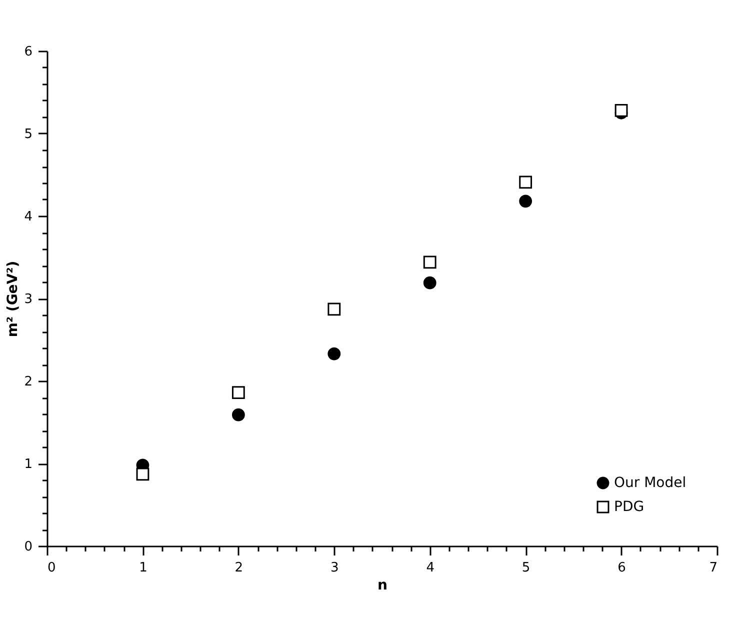 Image resolution: width=748 pixels, height=634 pixels. What do you see at coordinates (622, 568) in the screenshot?
I see `x-tick-label: 6` at bounding box center [622, 568].